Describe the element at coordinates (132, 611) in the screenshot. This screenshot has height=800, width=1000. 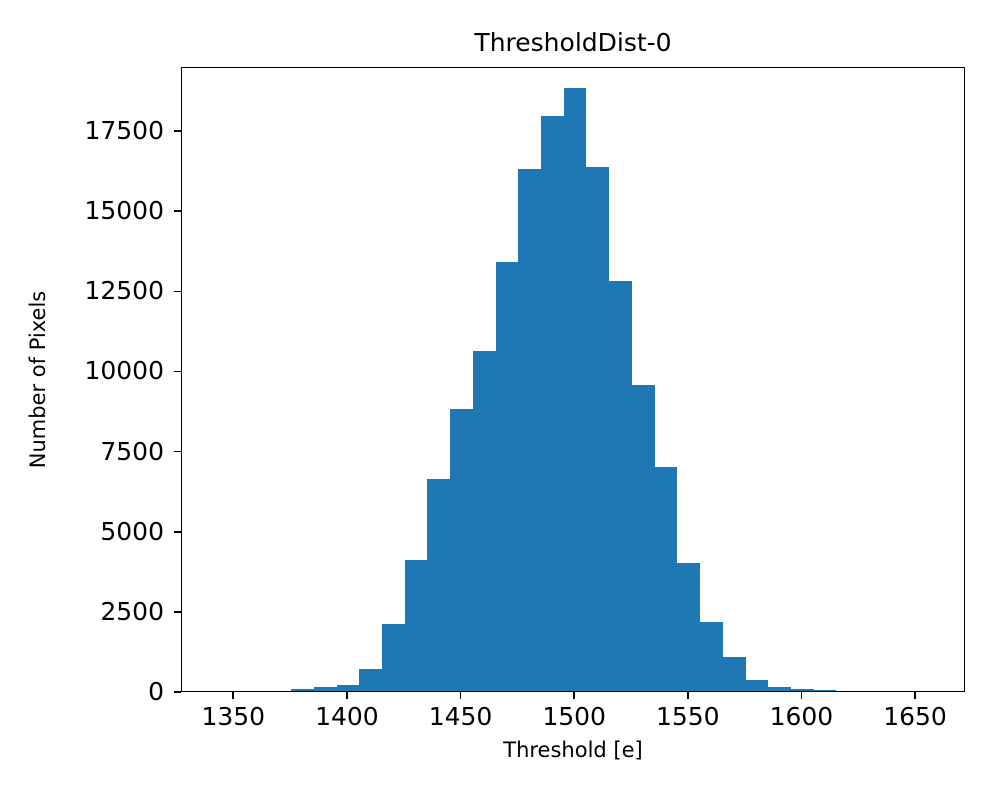
I see `y-tick-label: 2500` at that location.